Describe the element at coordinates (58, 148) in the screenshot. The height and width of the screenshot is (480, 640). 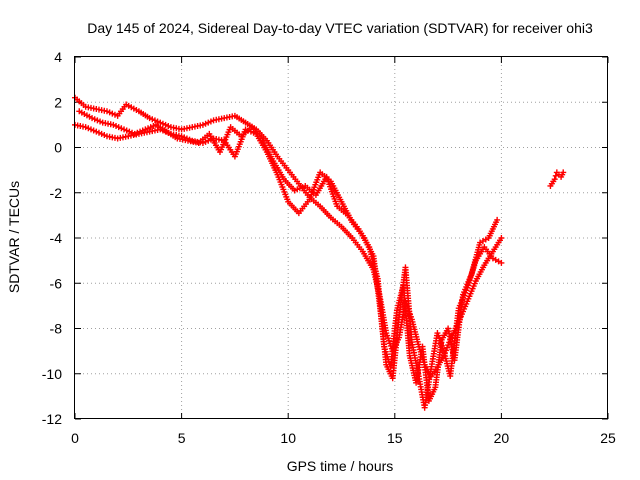
I see `y-tick-label: 0` at that location.